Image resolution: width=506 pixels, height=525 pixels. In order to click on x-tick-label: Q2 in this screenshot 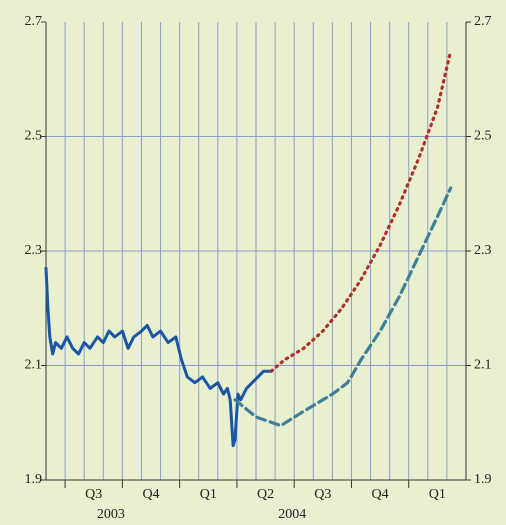, I will do `click(265, 494)`.